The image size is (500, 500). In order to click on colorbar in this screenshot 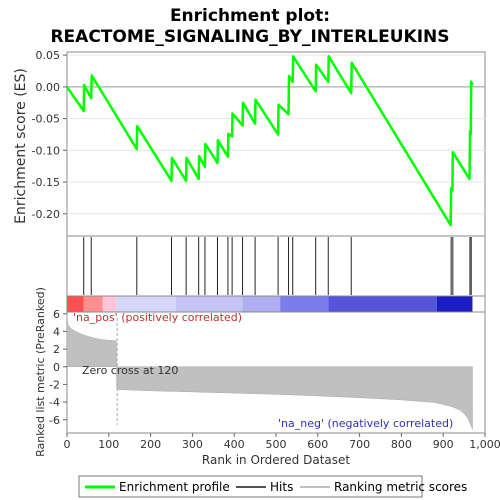, I will do `click(270, 304)`.